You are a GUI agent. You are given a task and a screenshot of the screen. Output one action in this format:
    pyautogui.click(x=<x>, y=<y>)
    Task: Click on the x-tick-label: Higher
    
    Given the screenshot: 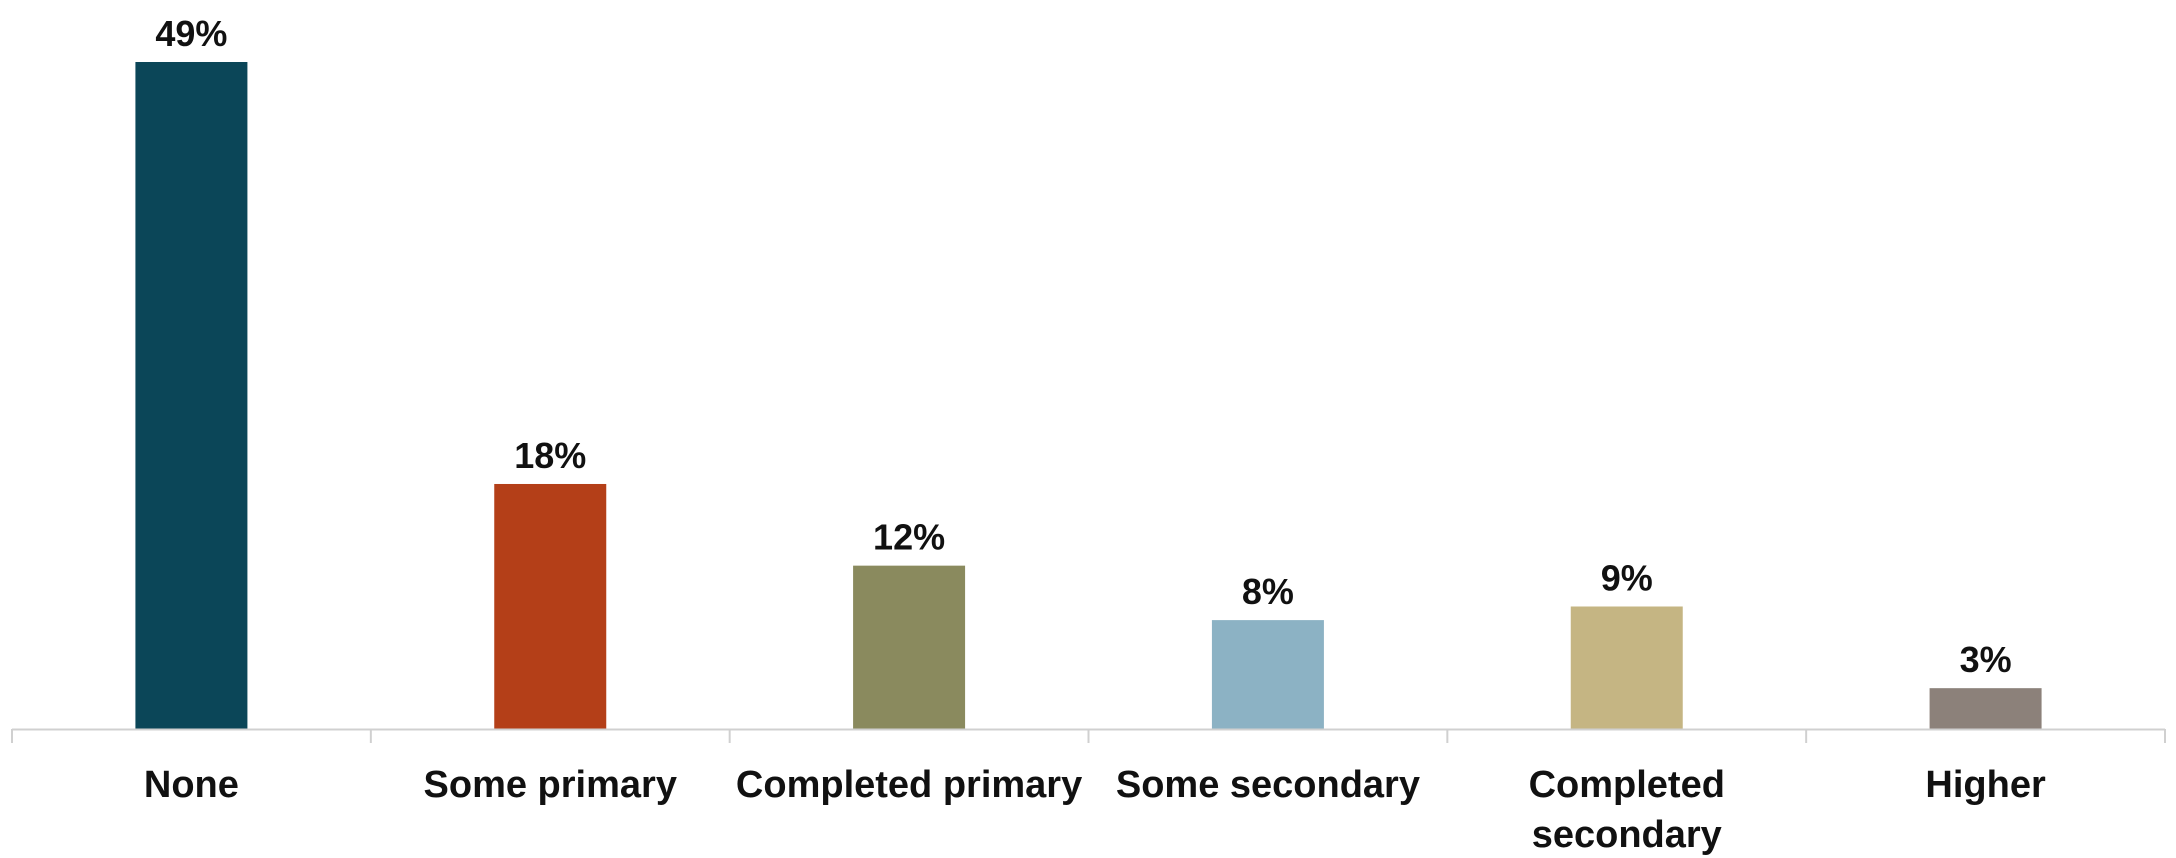 What is the action you would take?
    pyautogui.click(x=1985, y=785)
    